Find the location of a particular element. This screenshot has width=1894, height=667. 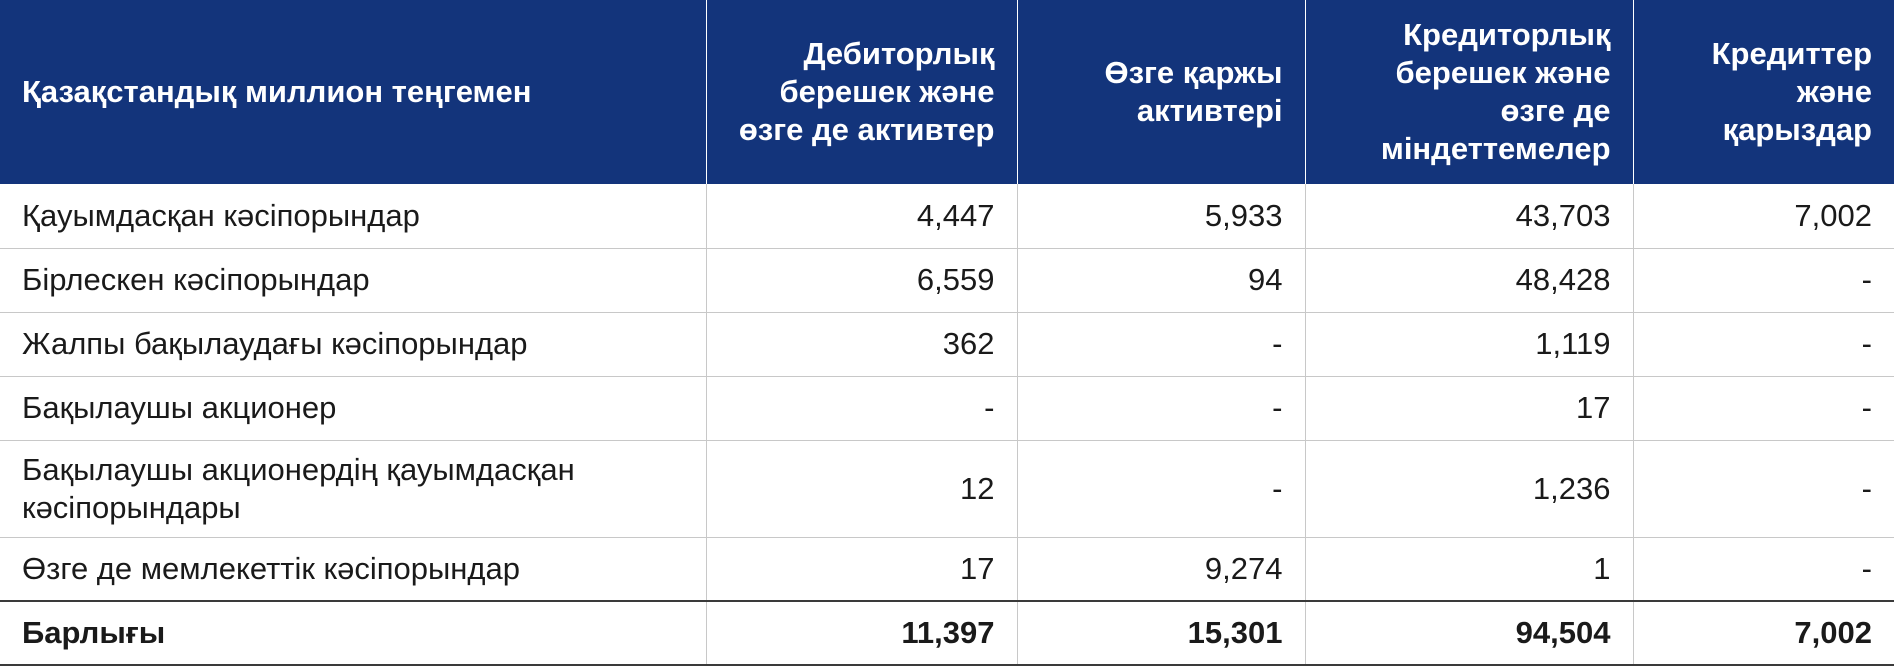

total-loans: 7,002 is located at coordinates (1763, 633).